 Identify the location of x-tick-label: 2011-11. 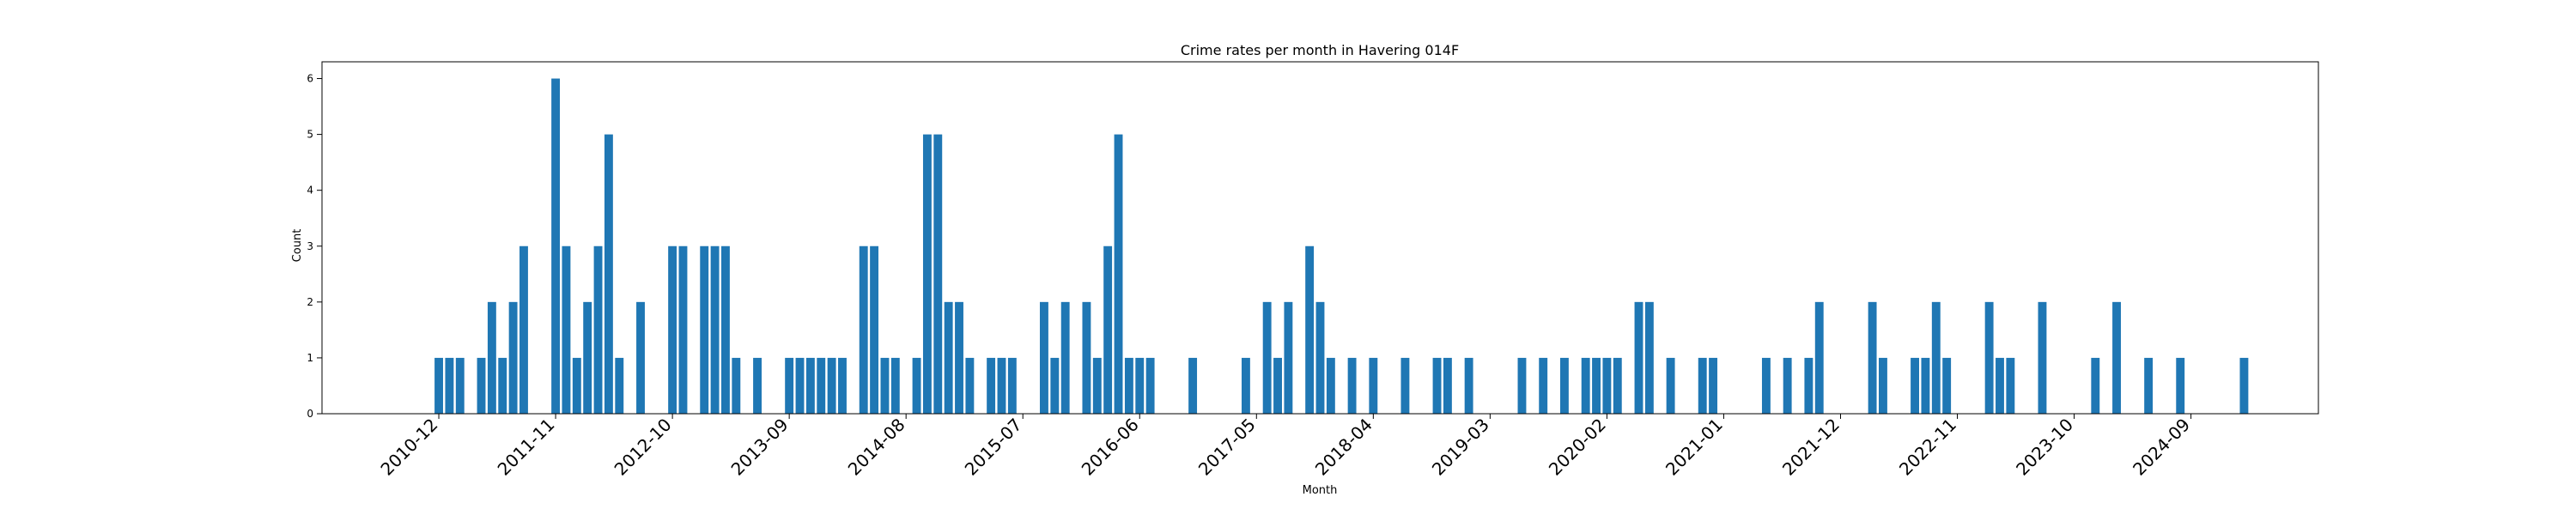
(526, 447).